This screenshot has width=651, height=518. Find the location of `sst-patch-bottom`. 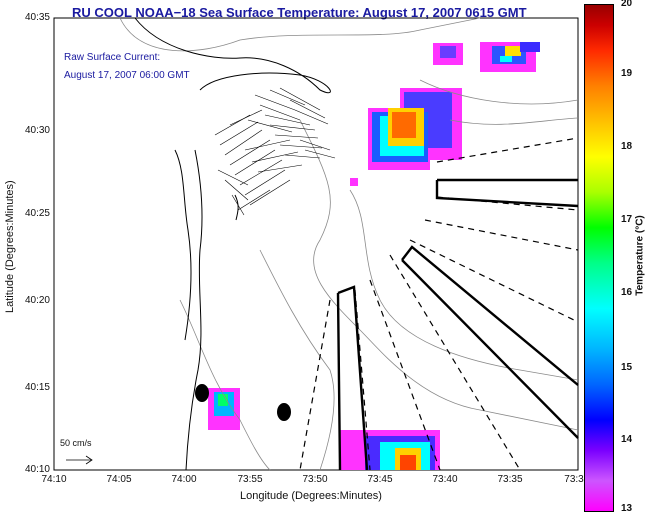

sst-patch-bottom is located at coordinates (390, 450).